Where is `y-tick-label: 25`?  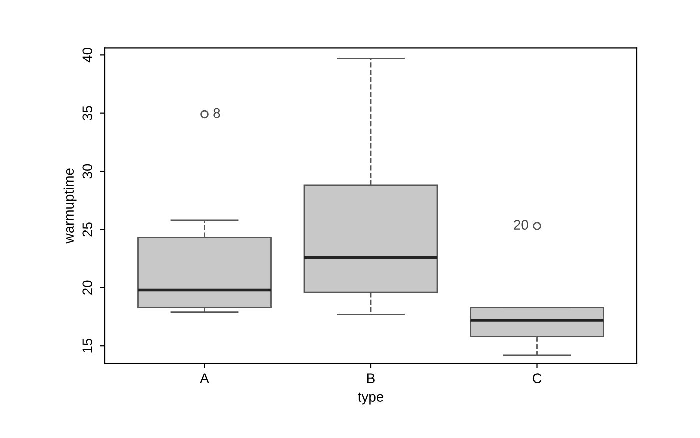
y-tick-label: 25 is located at coordinates (87, 229).